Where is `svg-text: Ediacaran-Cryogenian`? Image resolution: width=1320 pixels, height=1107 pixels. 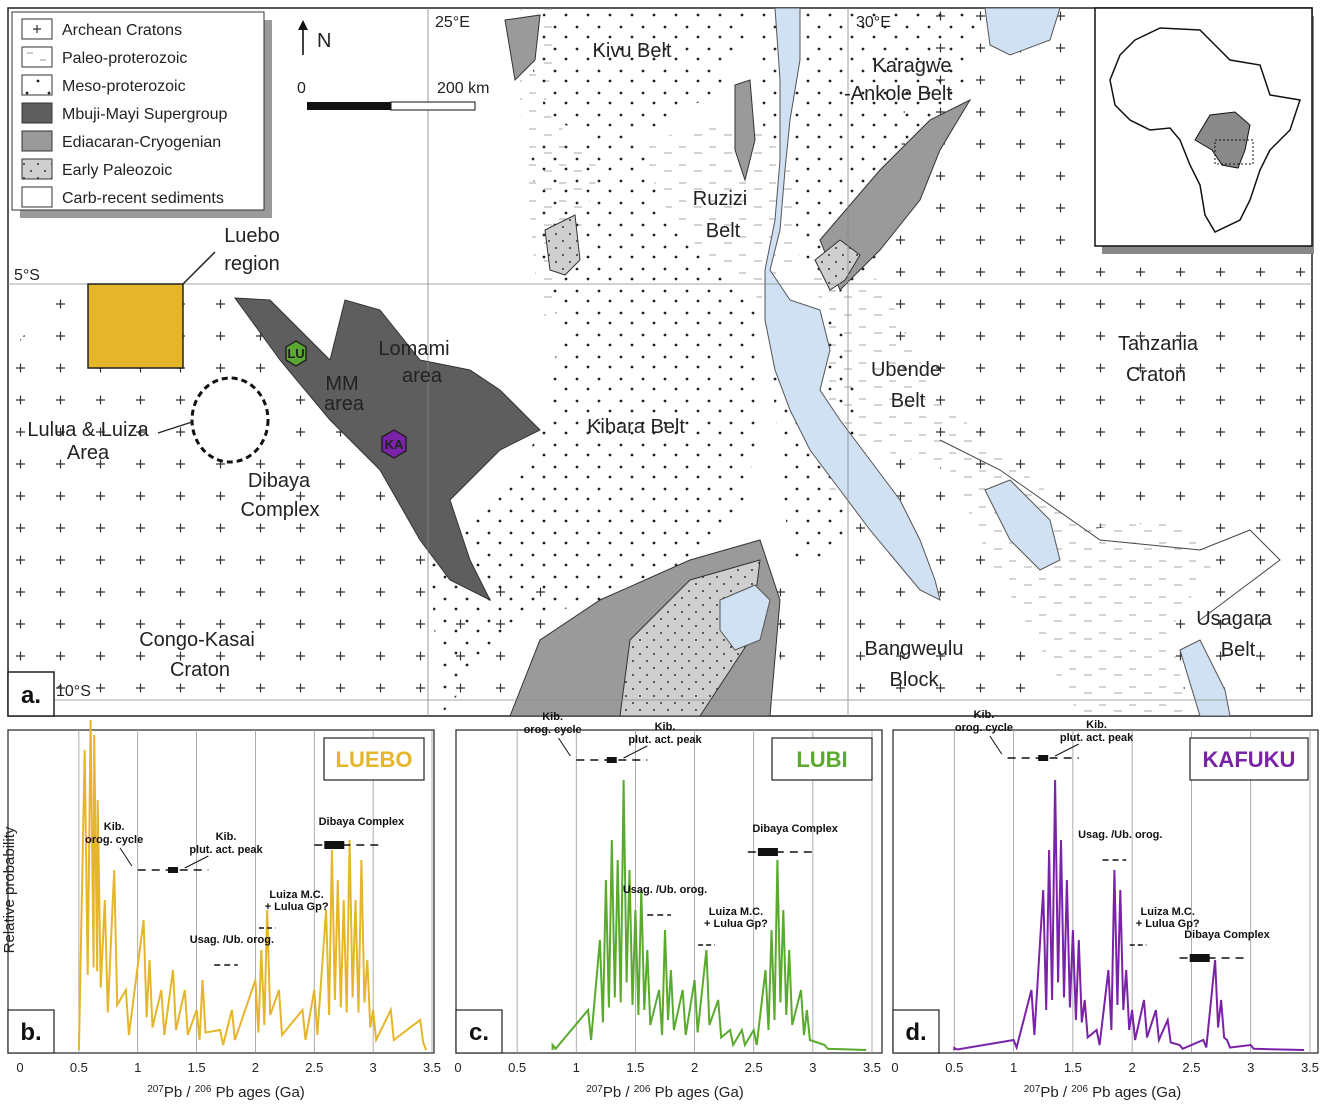 svg-text: Ediacaran-Cryogenian is located at coordinates (141, 142).